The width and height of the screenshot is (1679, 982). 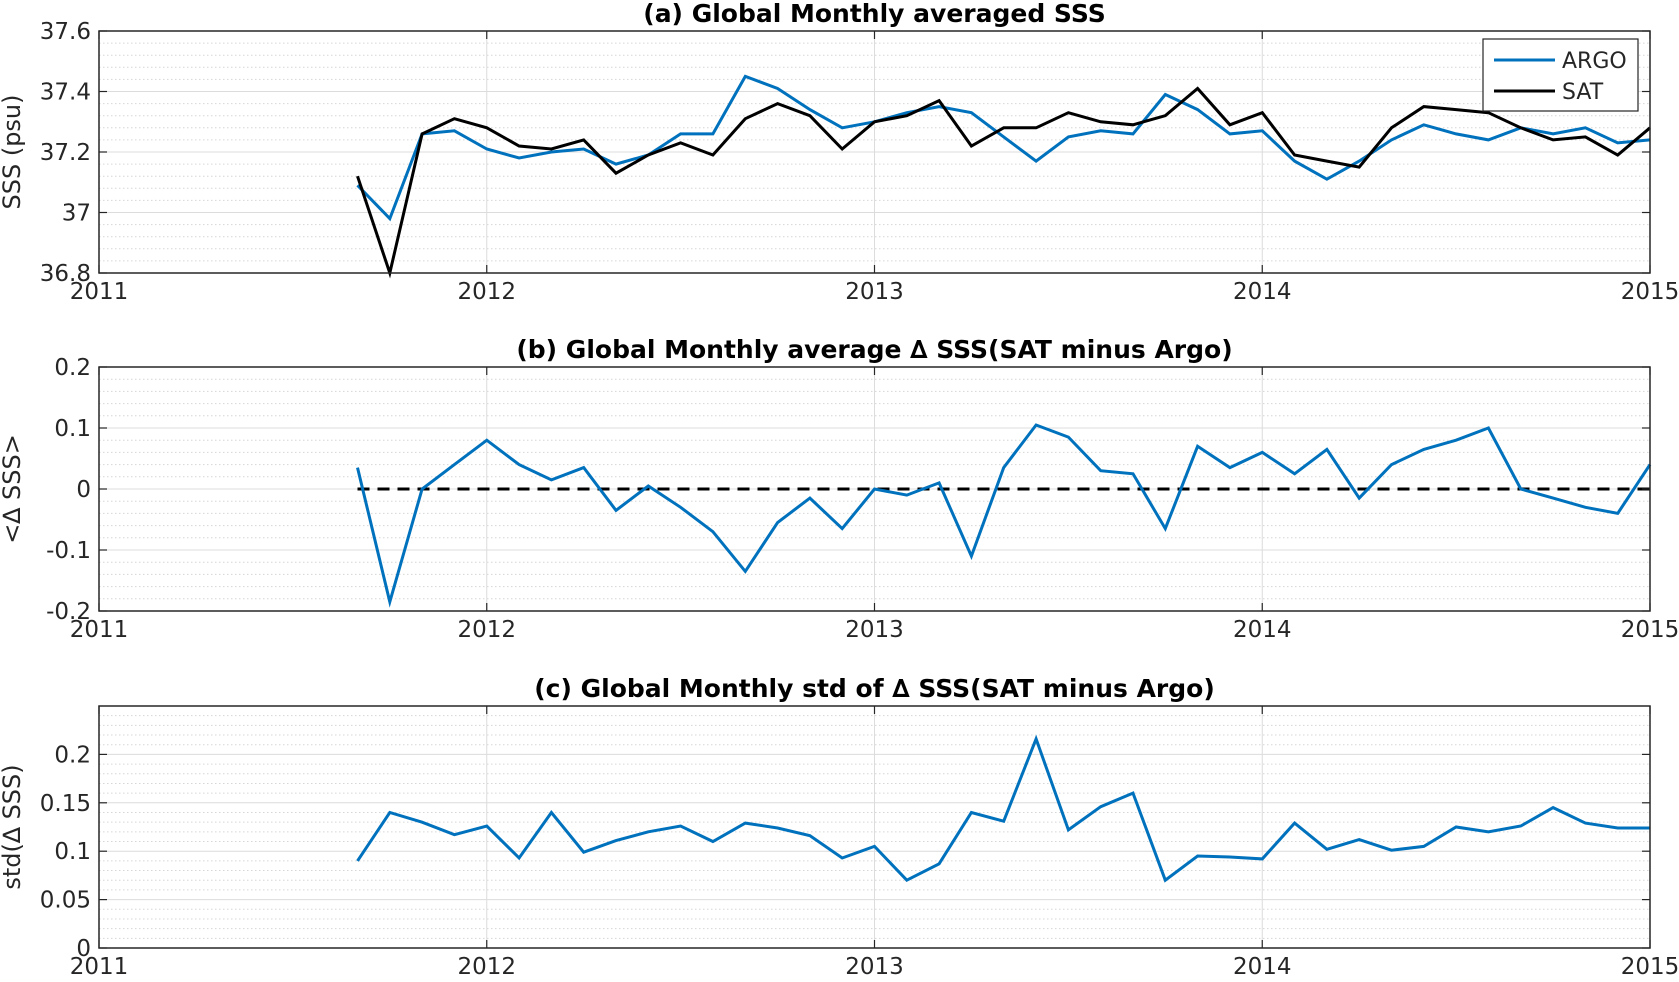 What do you see at coordinates (1583, 92) in the screenshot?
I see `legend-label-sat: SAT` at bounding box center [1583, 92].